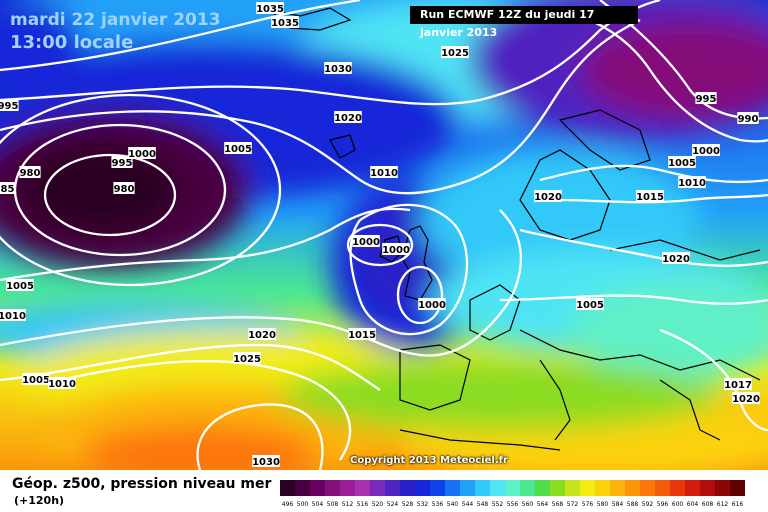 The image size is (768, 512). Describe the element at coordinates (524, 22) in the screenshot. I see `model-run-label: Run ECMWF 12Z du jeudi 17 janvier 2013` at that location.